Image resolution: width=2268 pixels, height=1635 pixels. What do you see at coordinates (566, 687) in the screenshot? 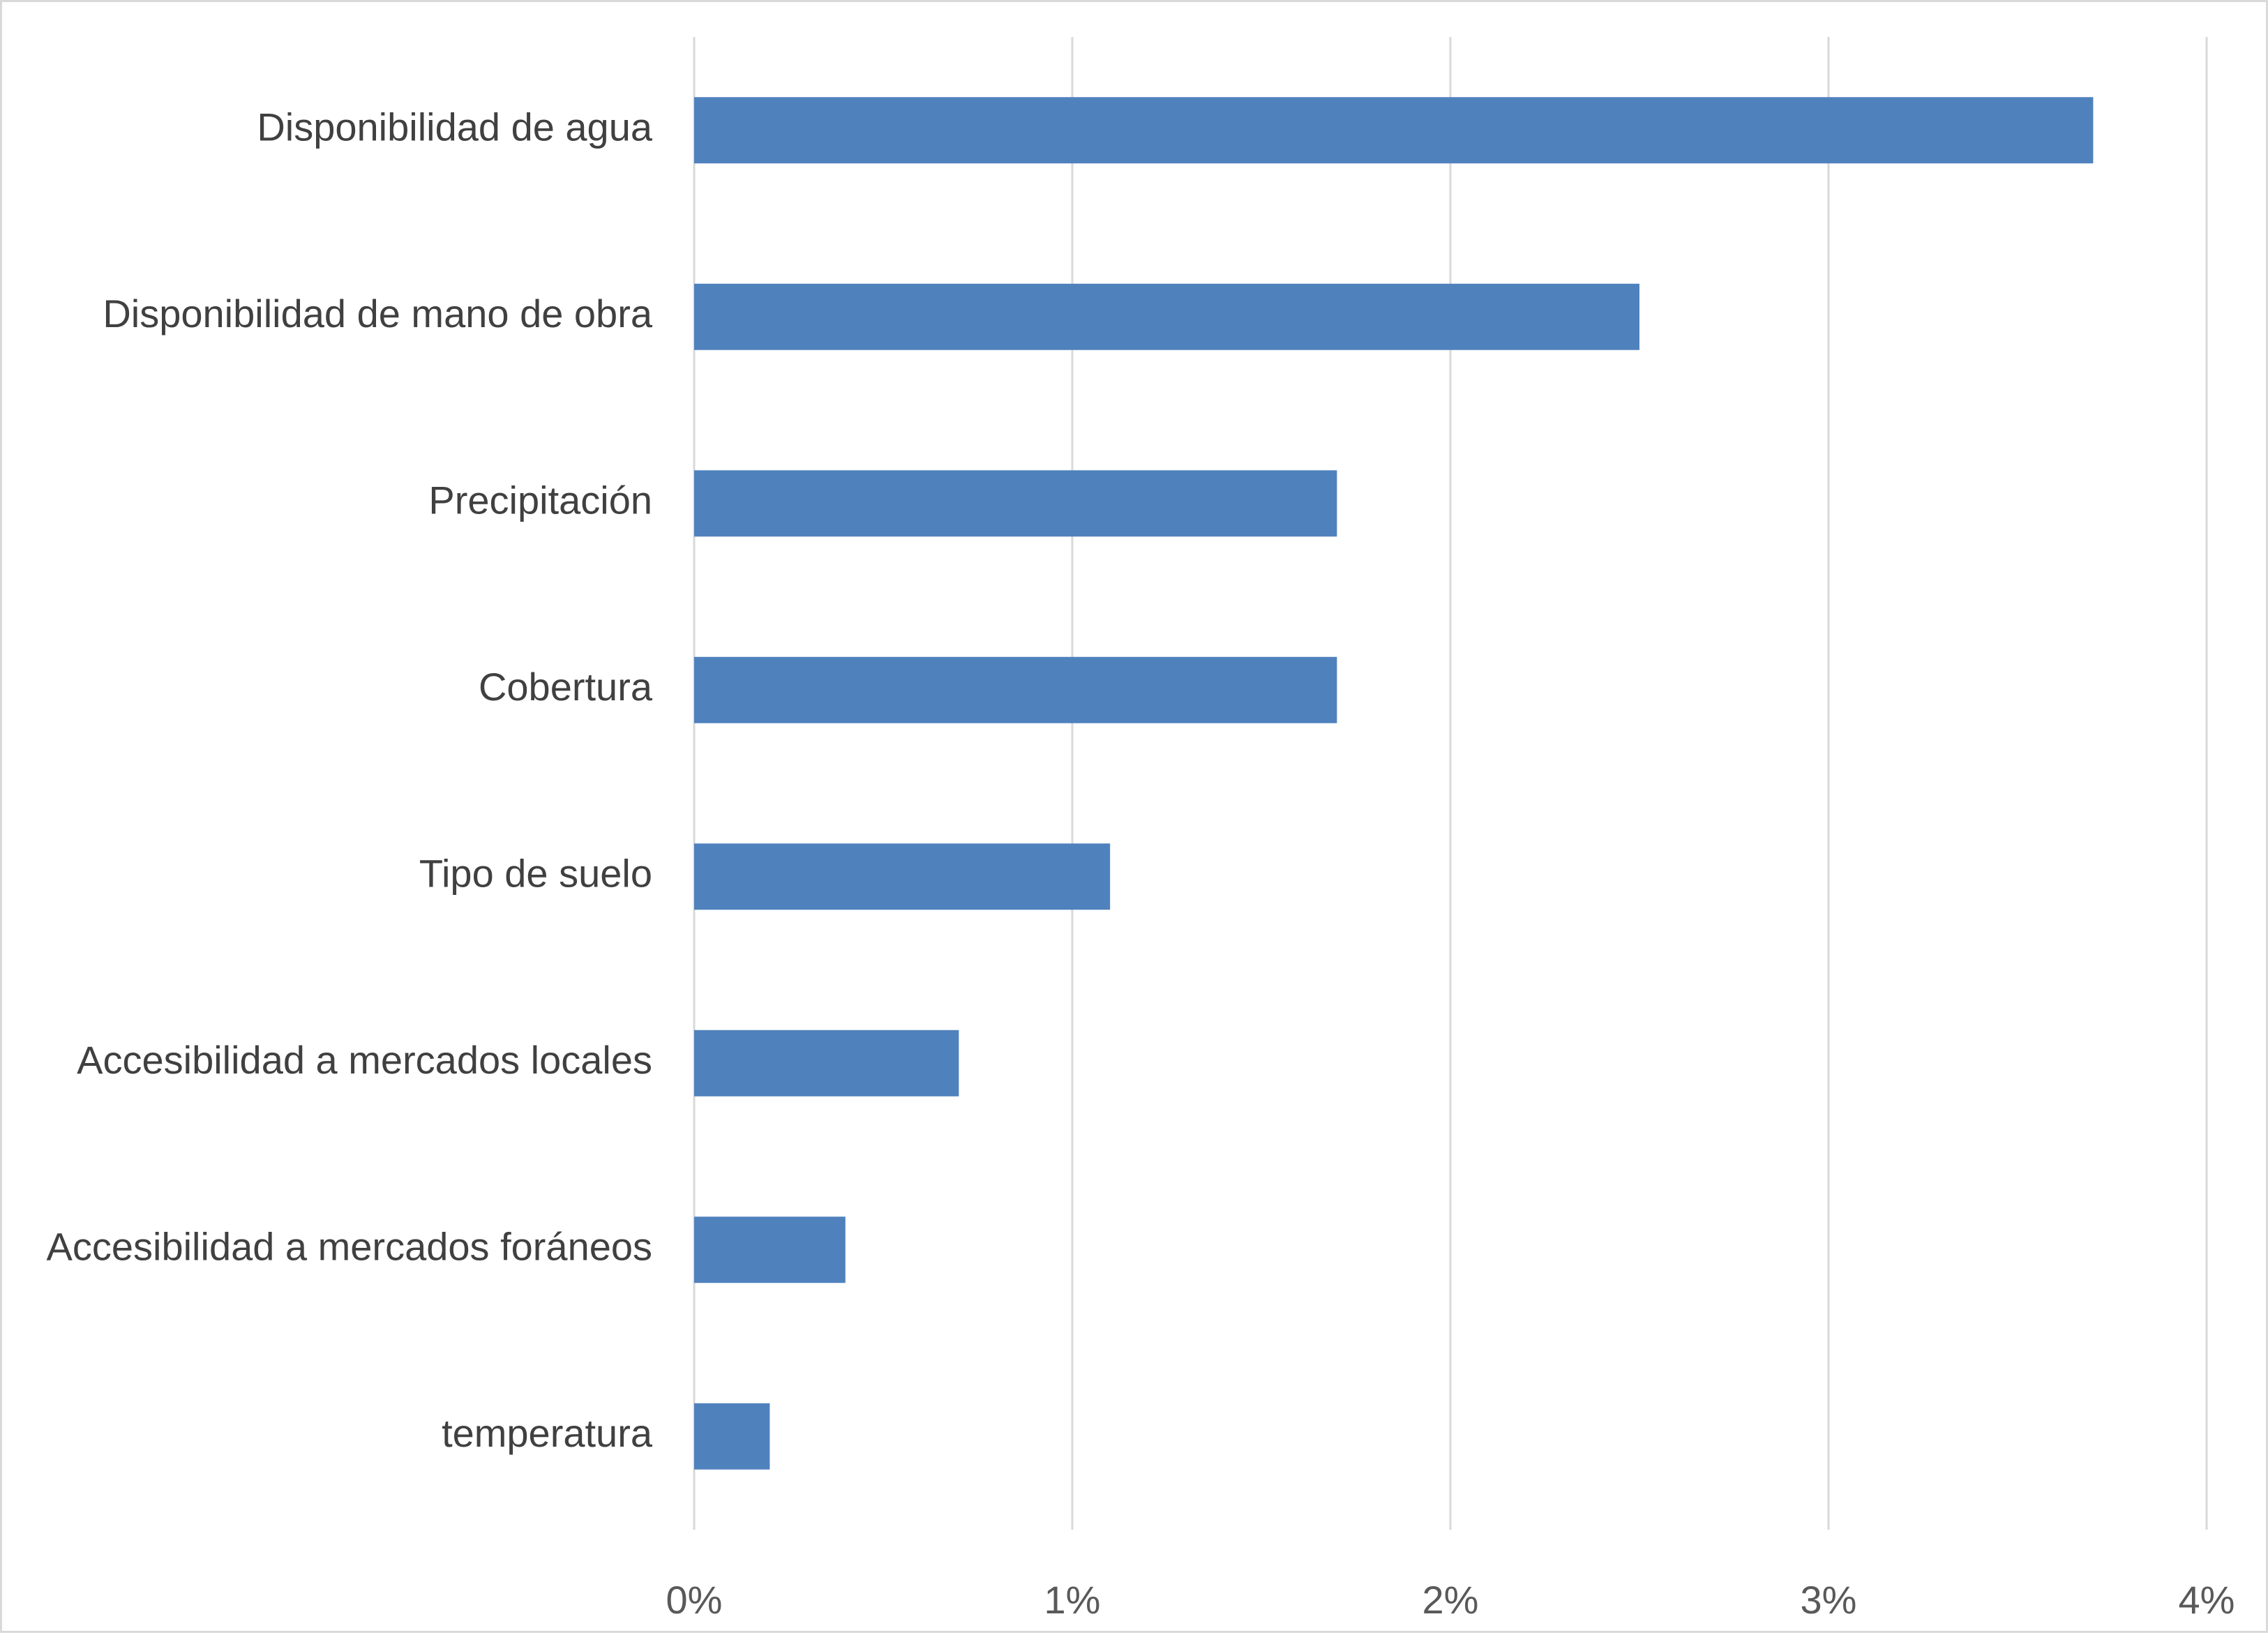
I see `category-label-3: Cobertura` at bounding box center [566, 687].